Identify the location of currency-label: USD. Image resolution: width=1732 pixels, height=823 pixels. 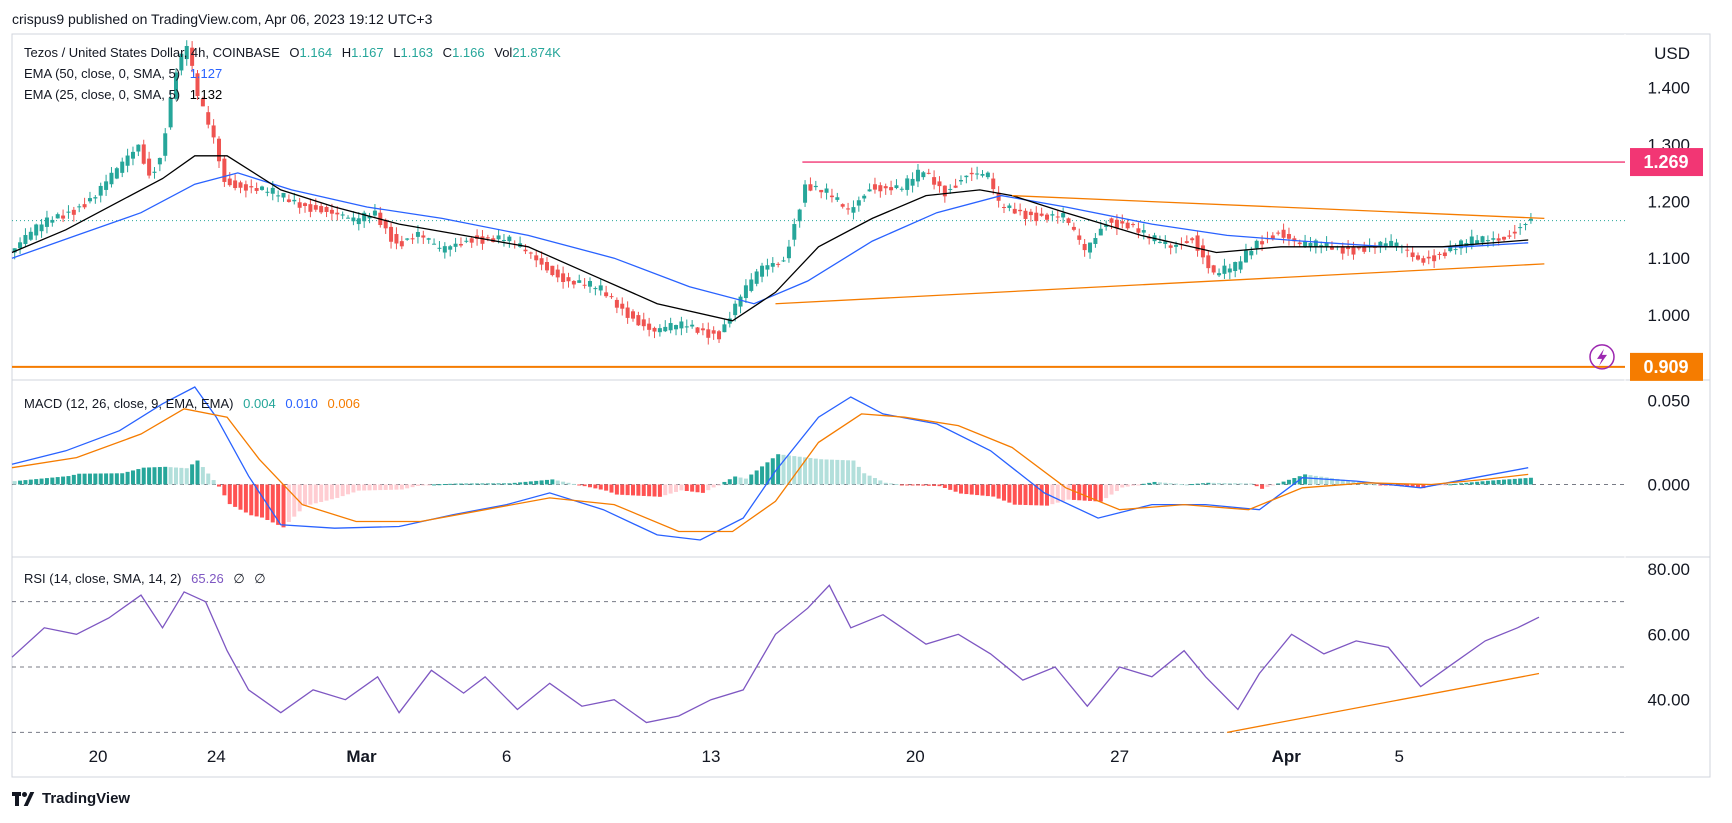
(1672, 53).